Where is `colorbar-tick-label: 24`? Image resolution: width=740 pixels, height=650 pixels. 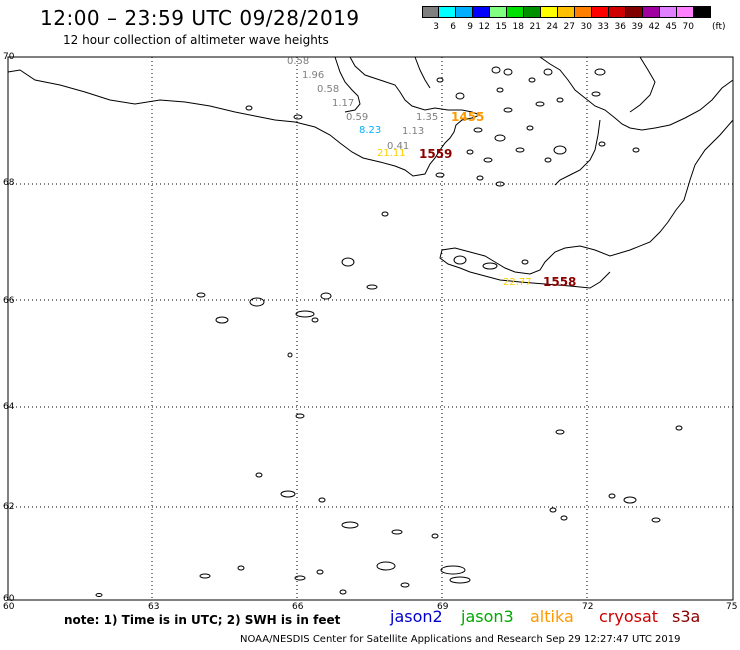
colorbar-tick-label: 24 is located at coordinates (552, 27).